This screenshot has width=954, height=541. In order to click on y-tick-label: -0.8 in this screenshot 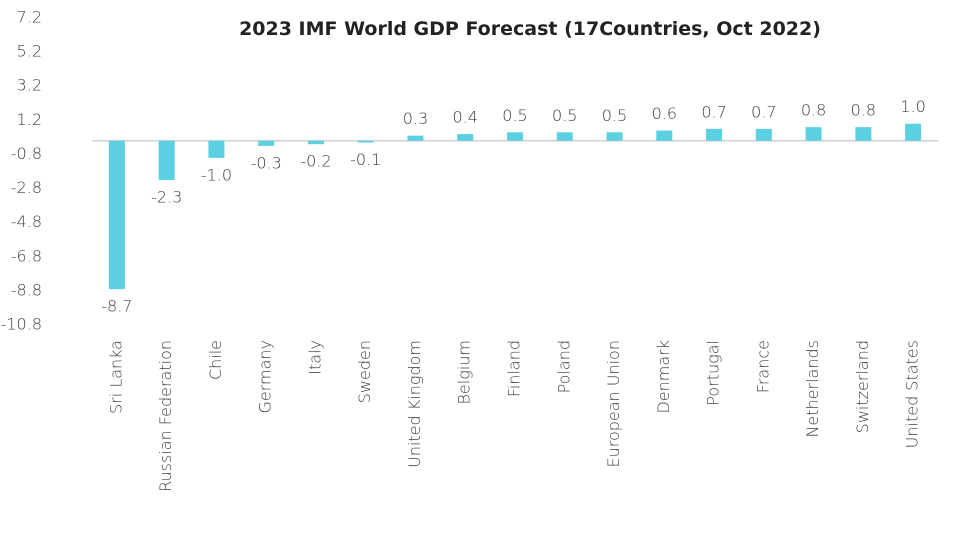, I will do `click(26, 153)`.